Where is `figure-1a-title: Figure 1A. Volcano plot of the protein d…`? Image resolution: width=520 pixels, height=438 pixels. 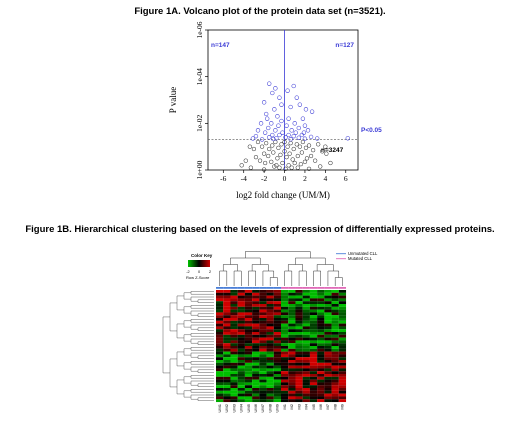
figure-1a-title: Figure 1A. Volcano plot of the protein d… is located at coordinates (260, 11).